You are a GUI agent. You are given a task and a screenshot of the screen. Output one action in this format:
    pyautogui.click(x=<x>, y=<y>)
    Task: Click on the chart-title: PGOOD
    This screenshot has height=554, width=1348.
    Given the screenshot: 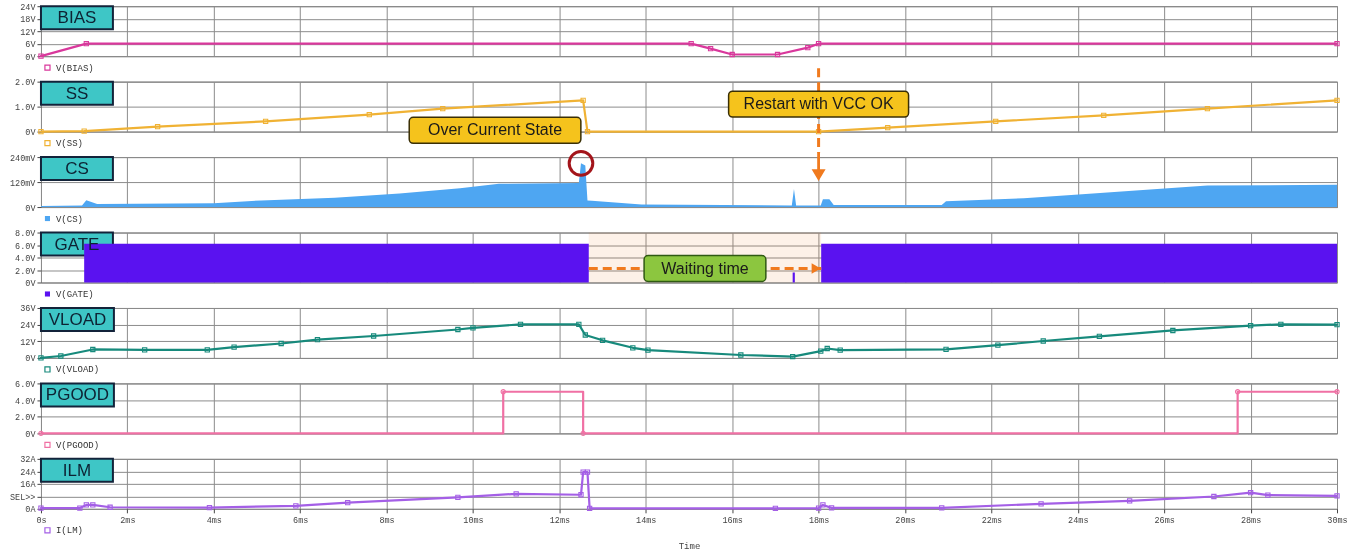 What is the action you would take?
    pyautogui.click(x=77, y=395)
    